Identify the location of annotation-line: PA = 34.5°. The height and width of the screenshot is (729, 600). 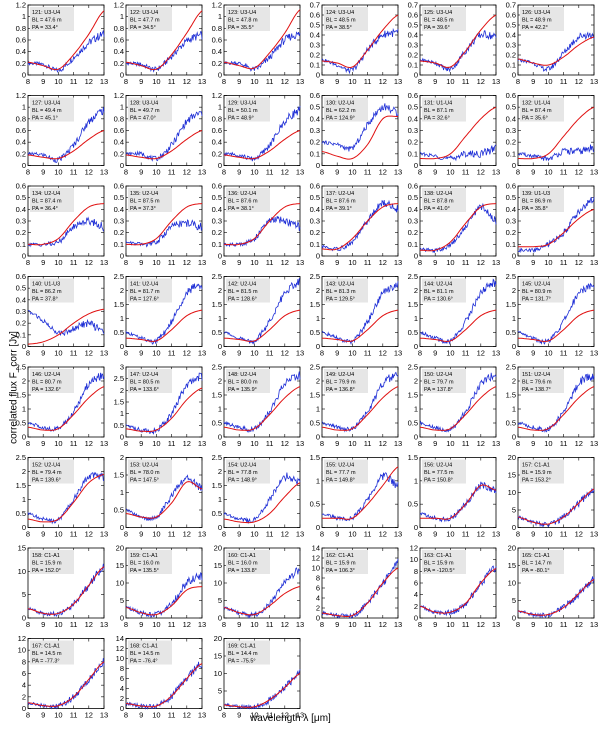
(143, 28).